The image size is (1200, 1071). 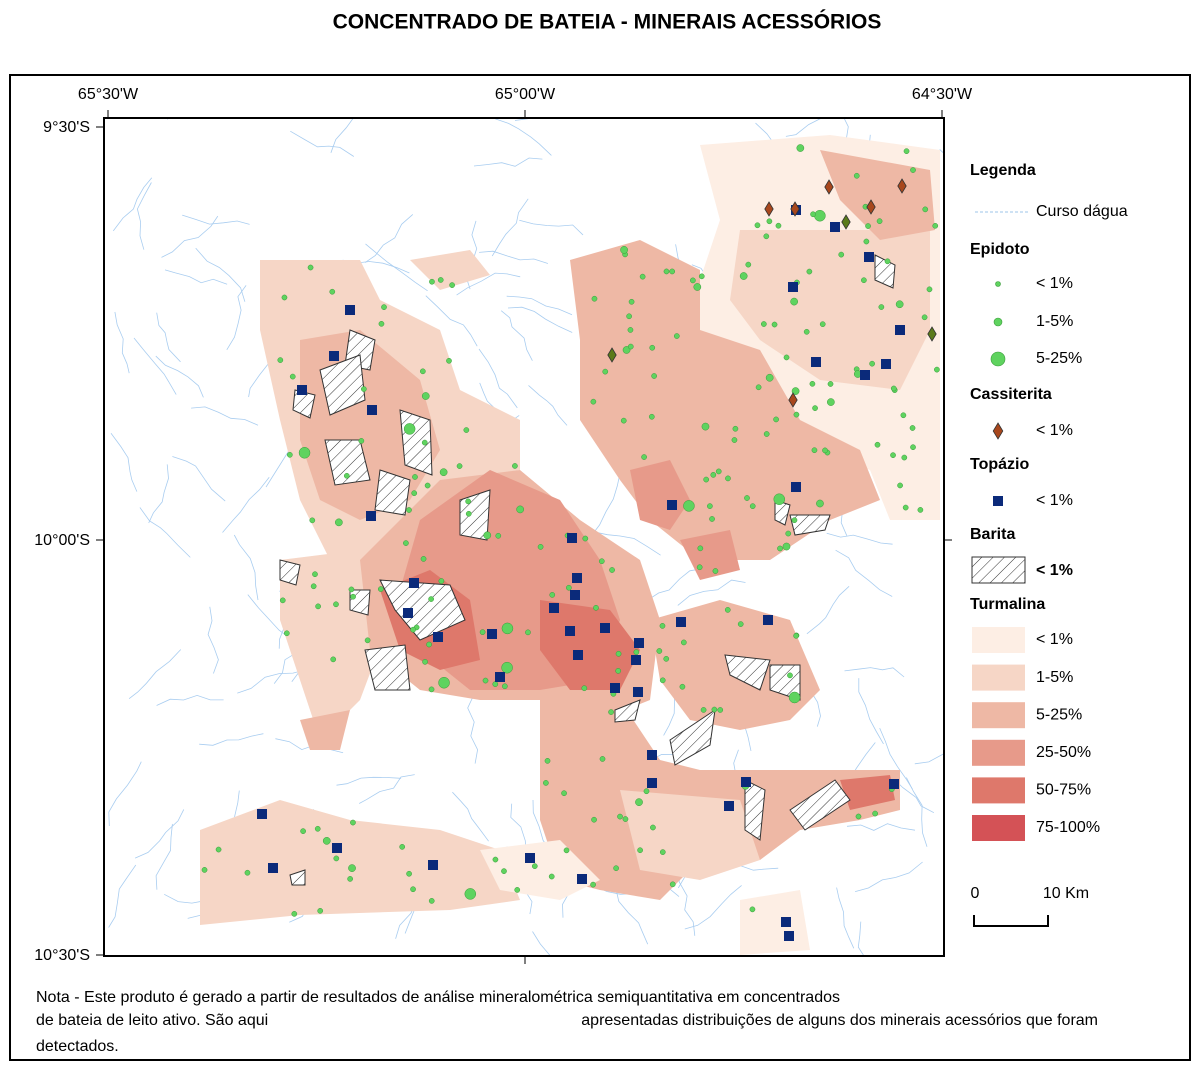 I want to click on barita-swatch, so click(x=998, y=570).